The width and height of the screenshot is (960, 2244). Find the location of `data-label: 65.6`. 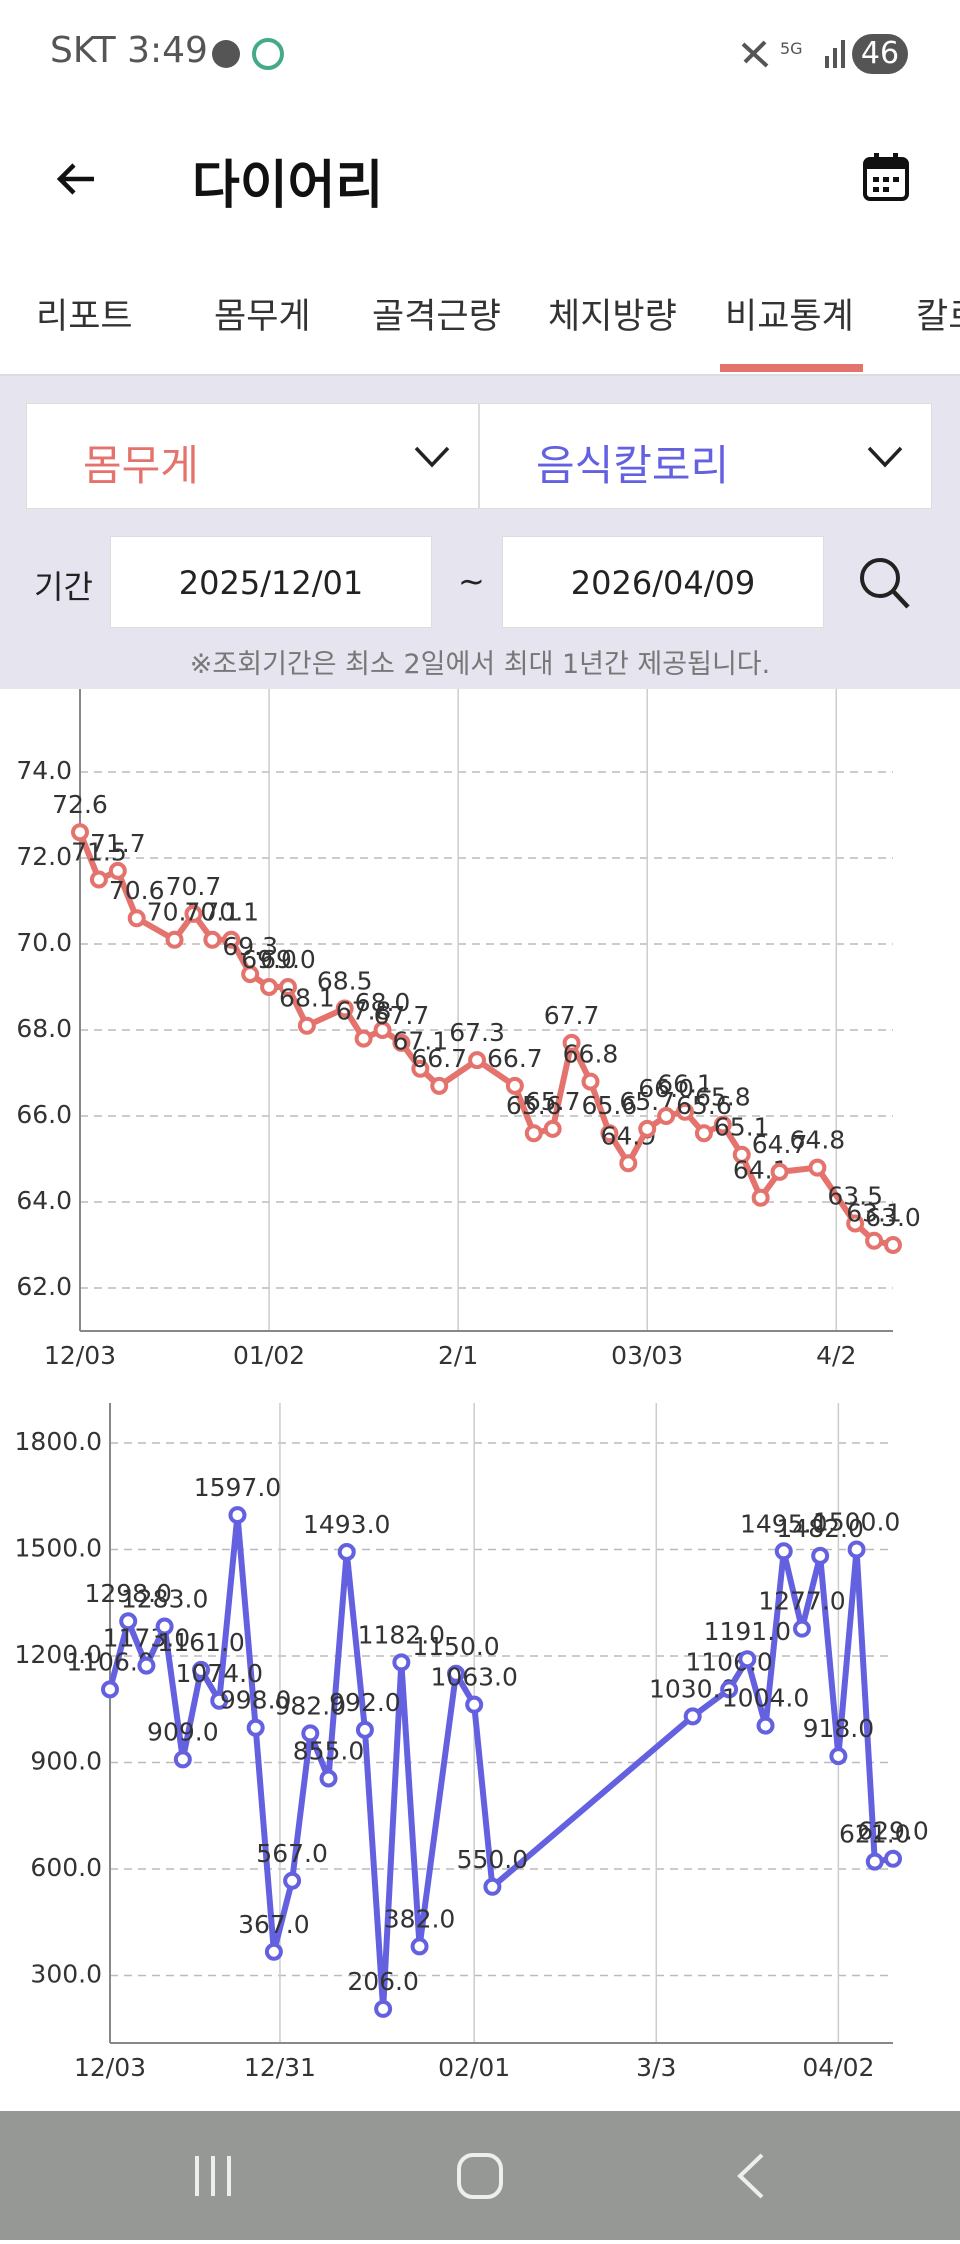

data-label: 65.6 is located at coordinates (704, 1105).